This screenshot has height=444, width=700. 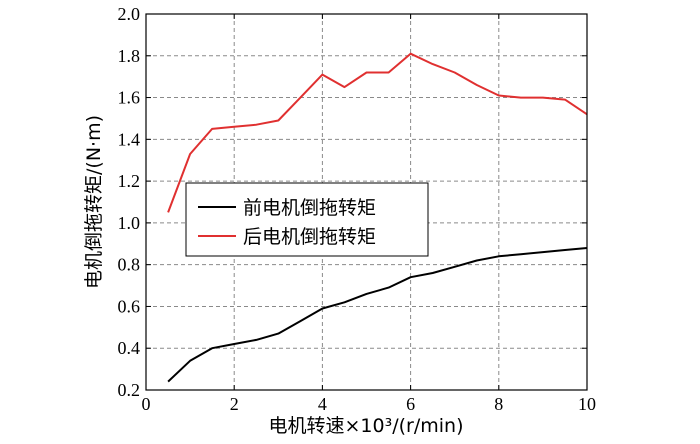 What do you see at coordinates (410, 404) in the screenshot?
I see `x-tick-label: 6` at bounding box center [410, 404].